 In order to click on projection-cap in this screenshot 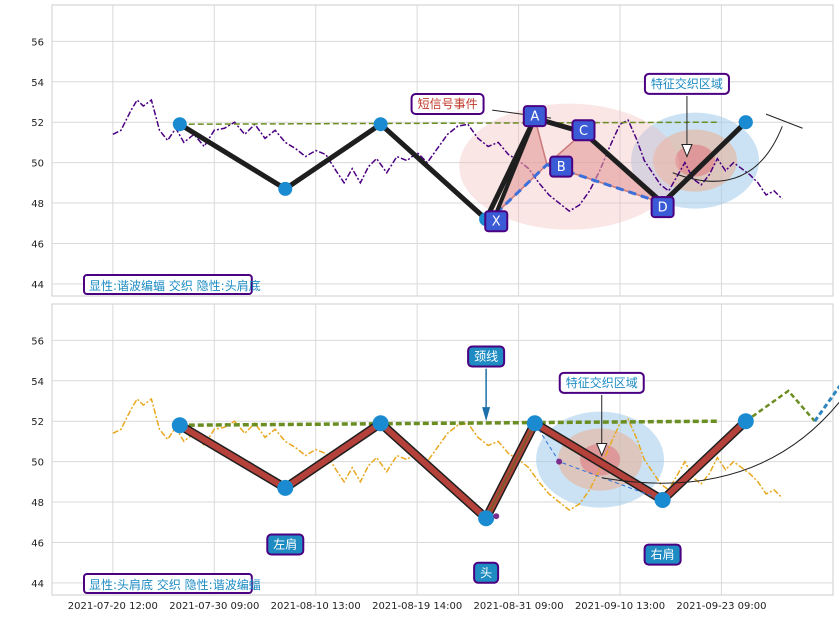, I will do `click(784, 121)`.